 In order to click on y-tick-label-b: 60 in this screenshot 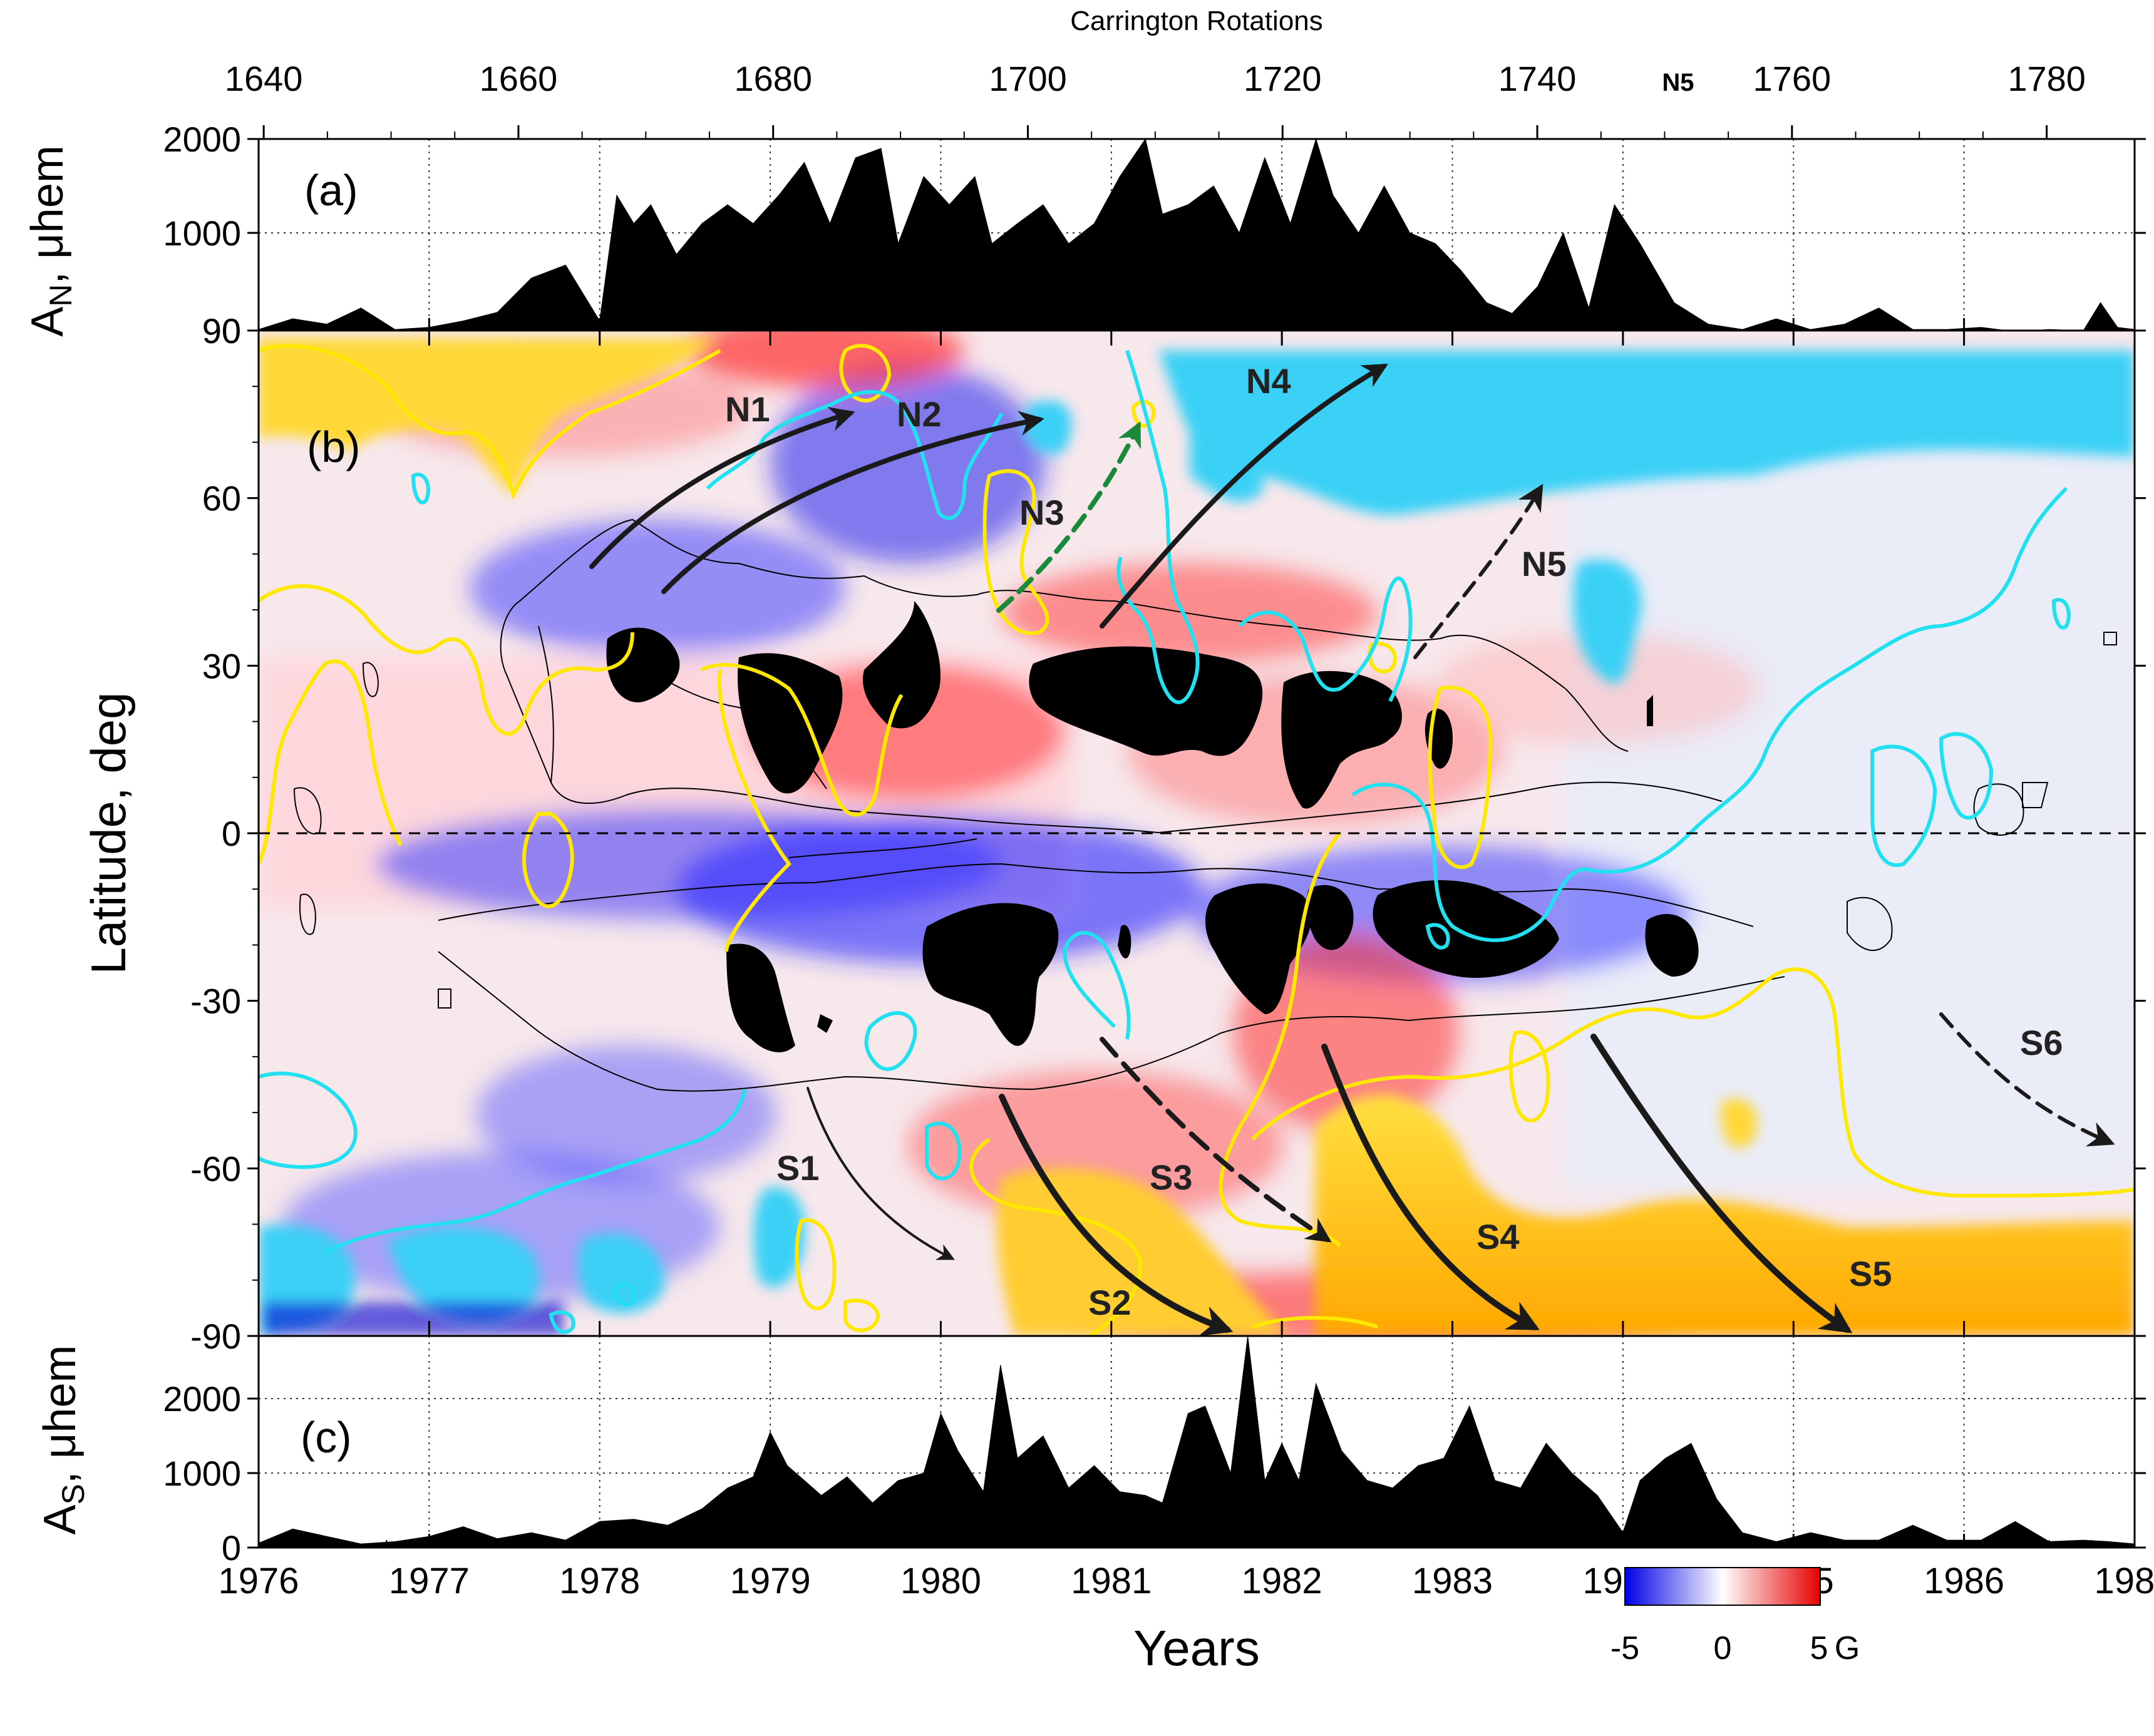, I will do `click(222, 498)`.